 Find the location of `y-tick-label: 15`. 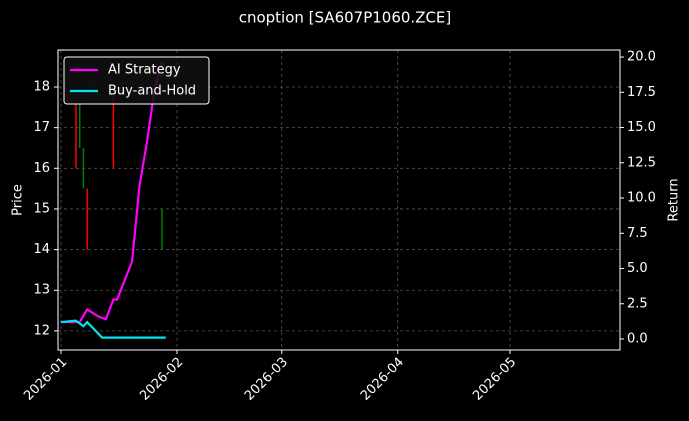

y-tick-label: 15 is located at coordinates (41, 208).